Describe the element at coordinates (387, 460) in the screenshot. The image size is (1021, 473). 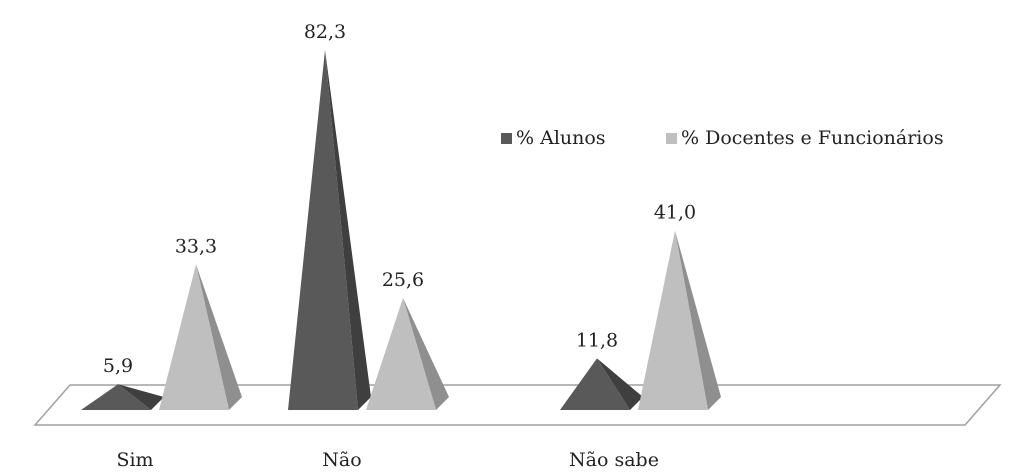
I see `category-labels: Sim Não Não sabe` at that location.